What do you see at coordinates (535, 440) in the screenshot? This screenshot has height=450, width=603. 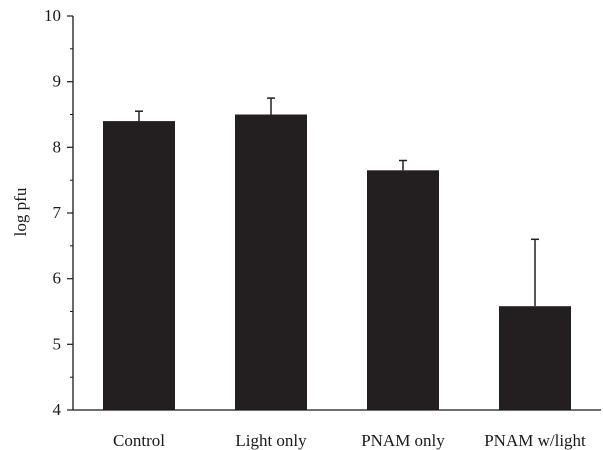 I see `x-tick-label-3: PNAM w/light` at bounding box center [535, 440].